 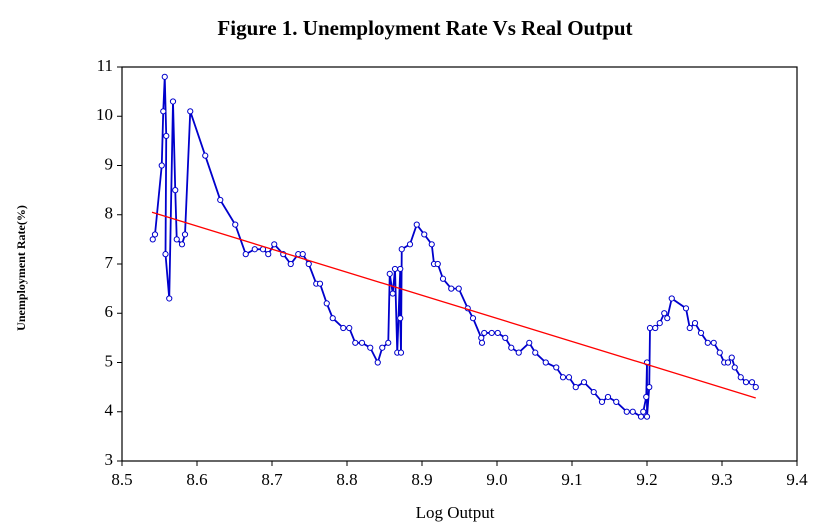 I want to click on x-tick-label: 9.3, so click(x=721, y=479).